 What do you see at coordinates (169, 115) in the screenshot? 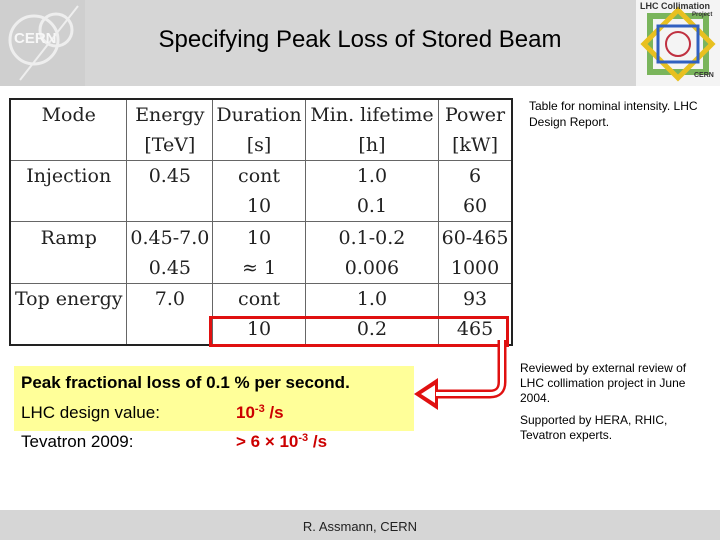
I see `header-cell: Energy` at bounding box center [169, 115].